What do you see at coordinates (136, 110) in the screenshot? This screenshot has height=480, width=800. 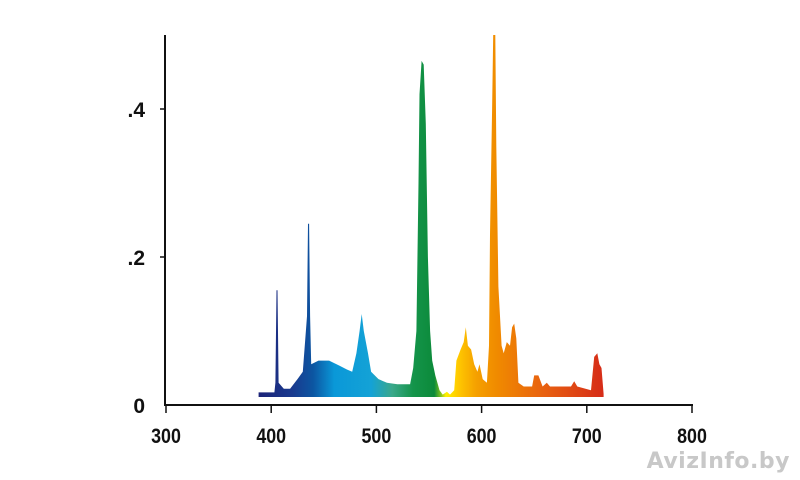 I see `y-tick-label: .4` at bounding box center [136, 110].